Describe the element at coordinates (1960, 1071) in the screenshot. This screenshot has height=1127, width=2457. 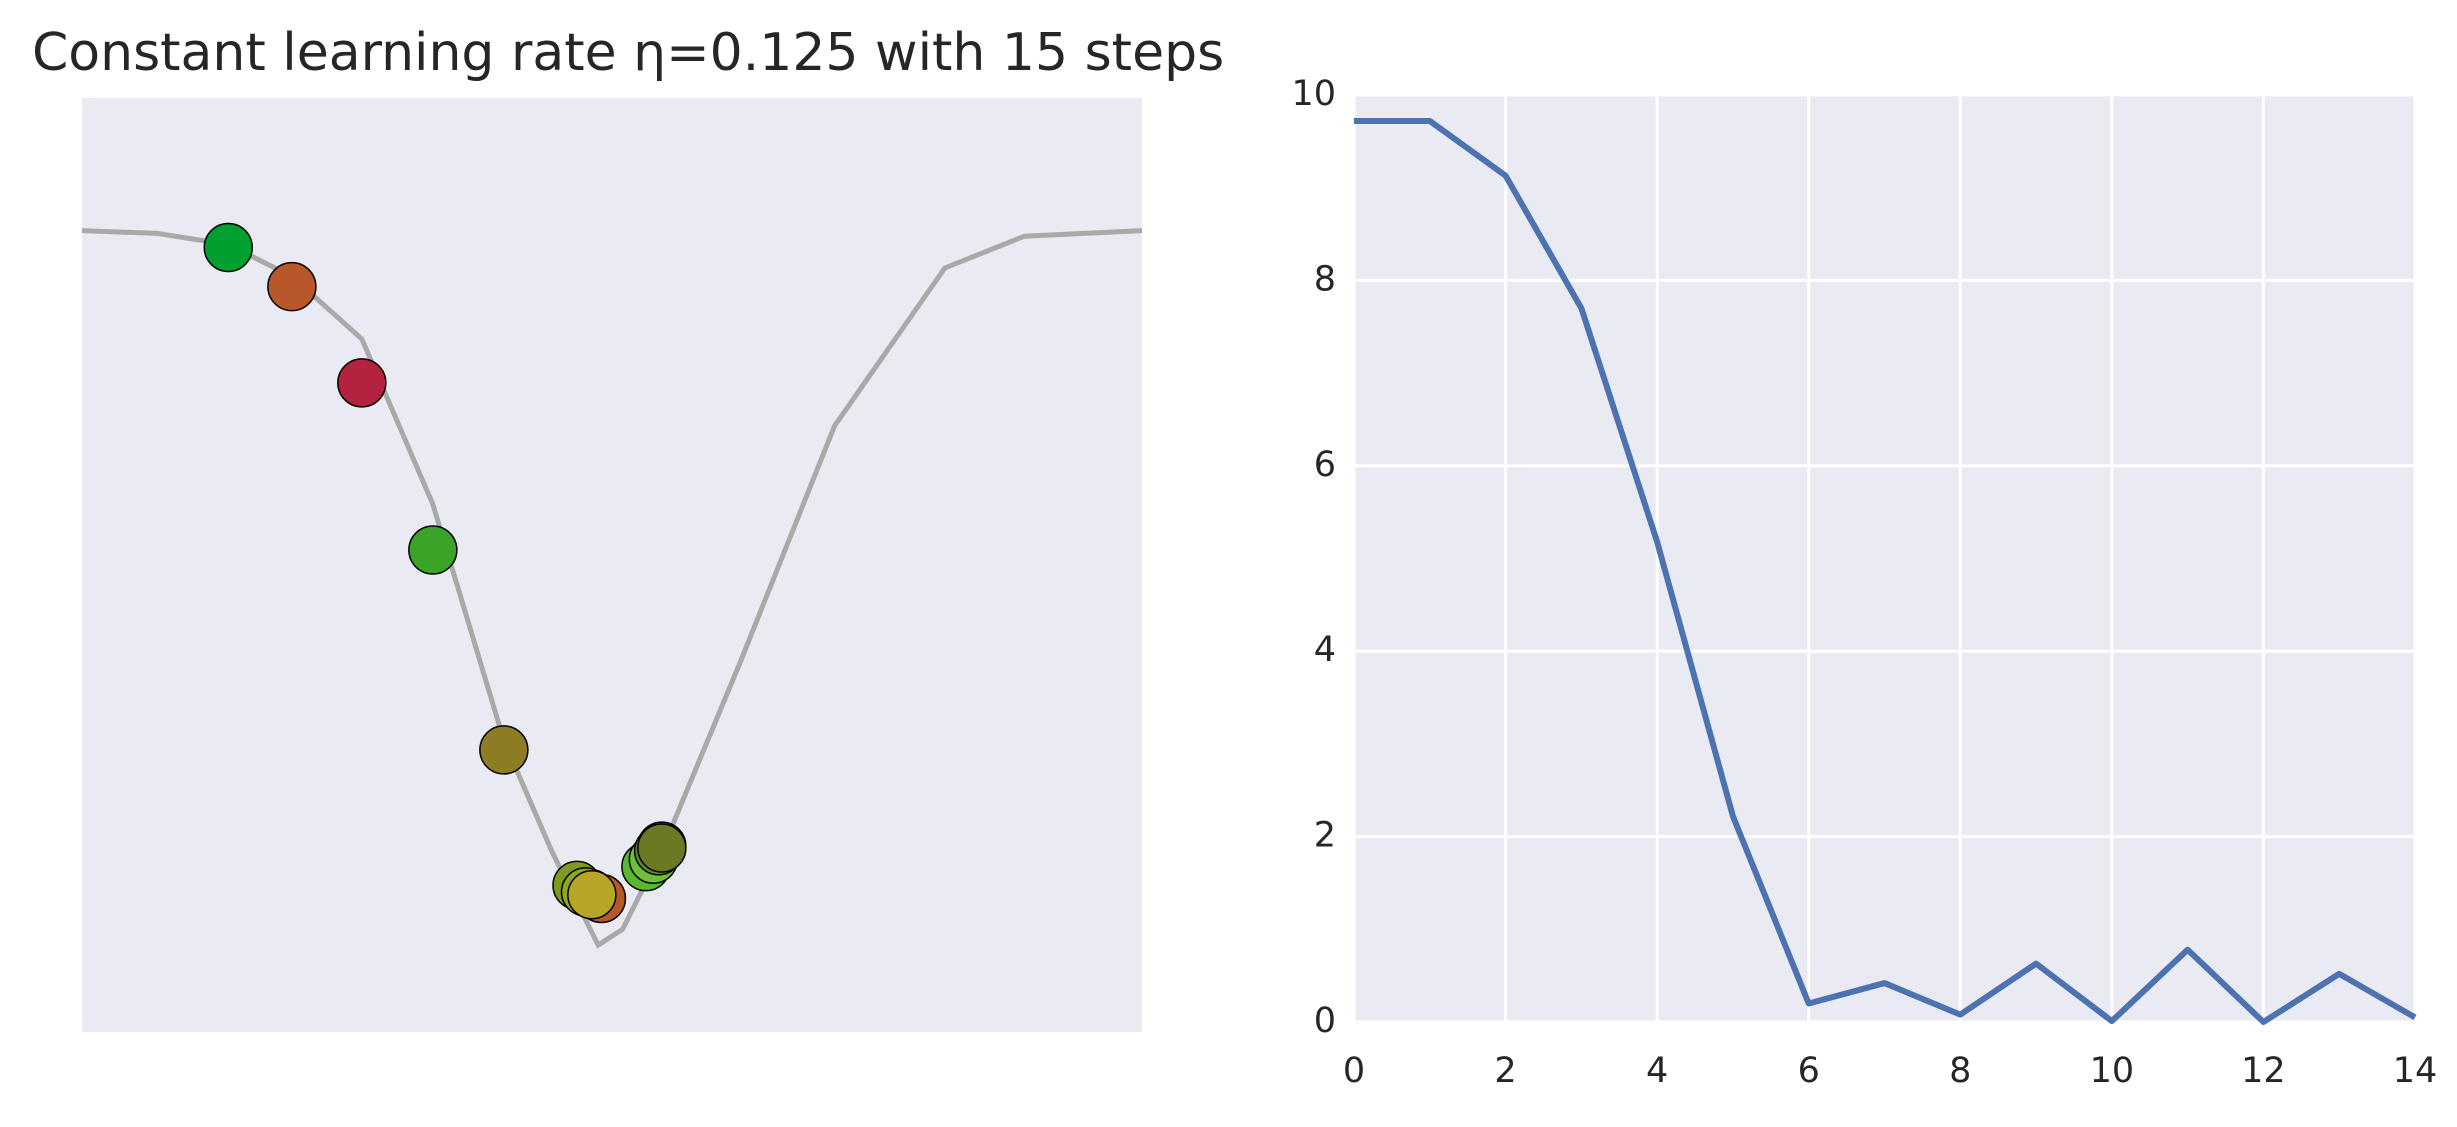
I see `x-tick-label: 8` at that location.